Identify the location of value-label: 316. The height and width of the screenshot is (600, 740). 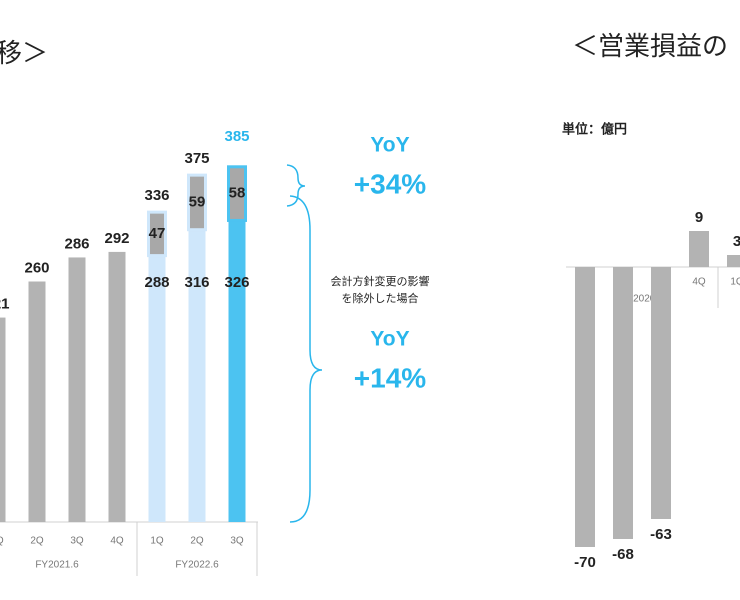
(196, 282).